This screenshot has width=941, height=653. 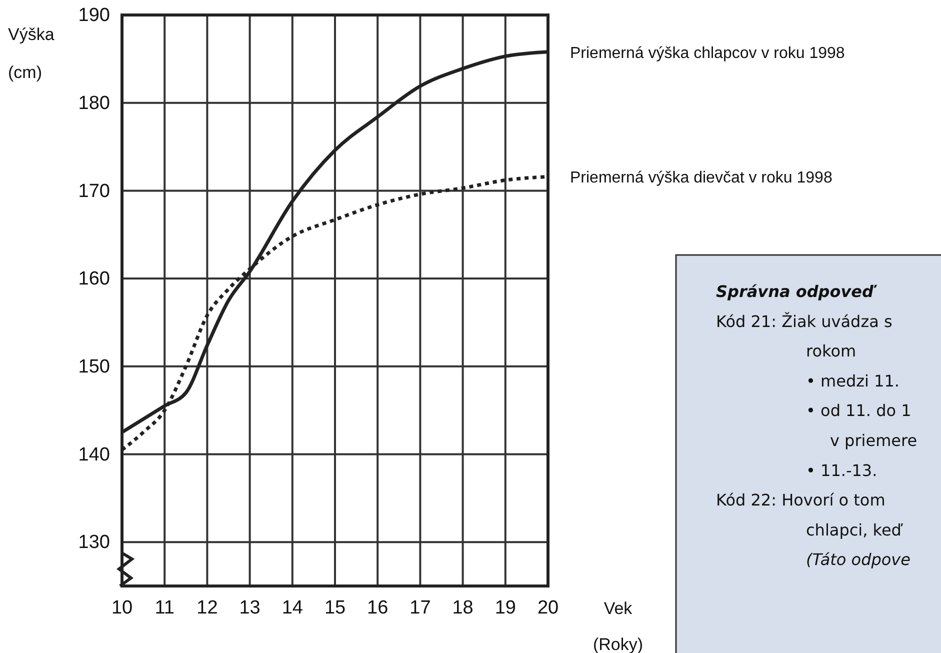 What do you see at coordinates (377, 607) in the screenshot?
I see `x-tick-label: 16` at bounding box center [377, 607].